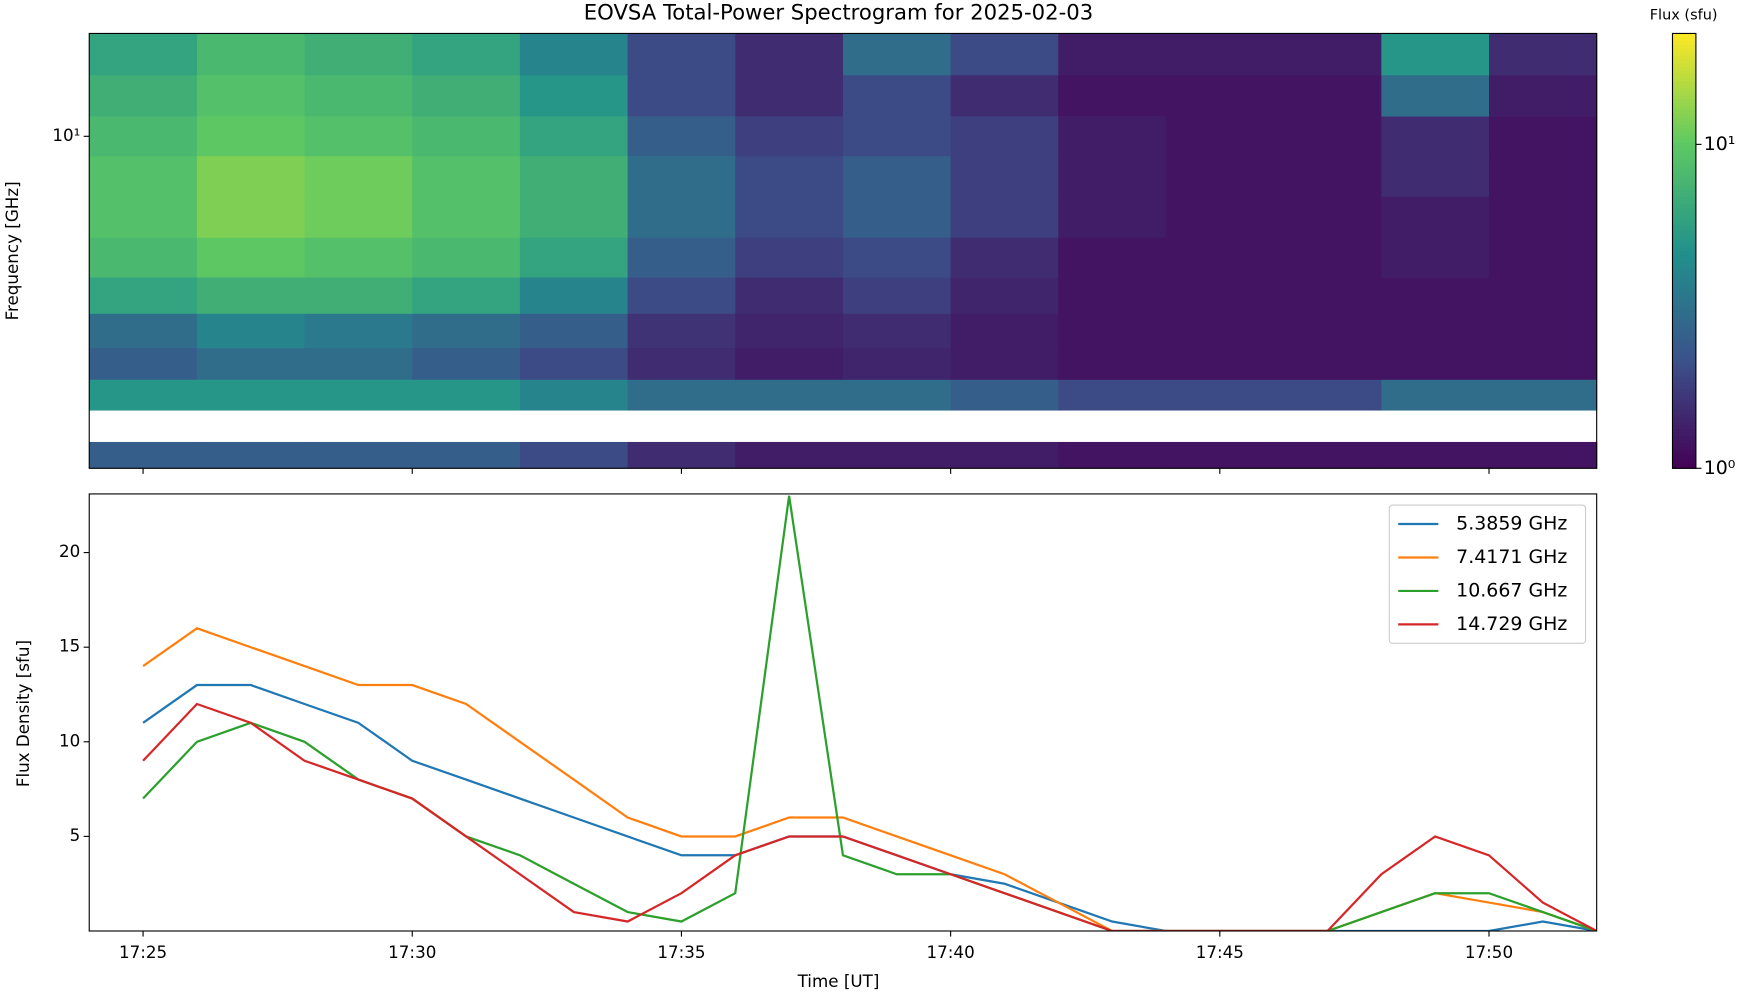  I want to click on y-tick-label: 10, so click(69, 740).